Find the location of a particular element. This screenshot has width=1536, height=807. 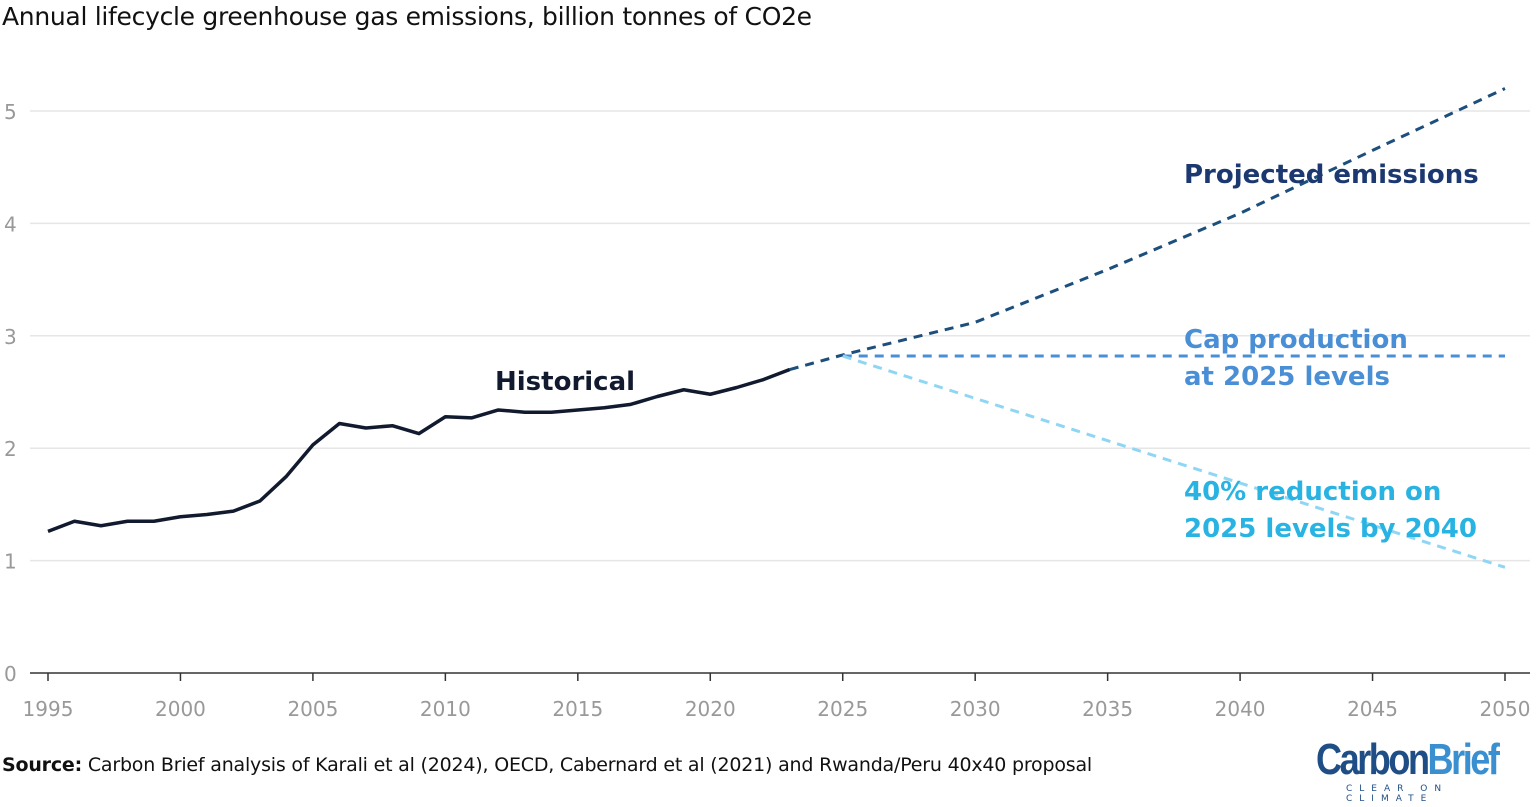

carbon-brief-logo: CarbonBrief CLEAR ON CLIMATE is located at coordinates (1426, 770).